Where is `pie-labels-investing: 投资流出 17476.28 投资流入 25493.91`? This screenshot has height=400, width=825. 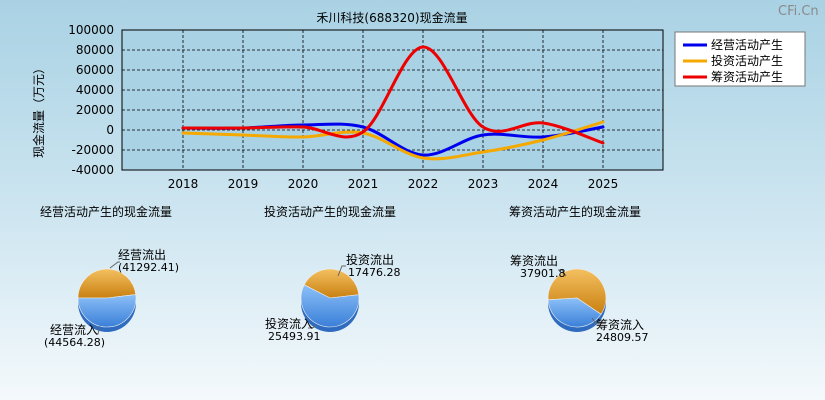
pie-labels-investing: 投资流出 17476.28 投资流入 25493.91 is located at coordinates (333, 297).